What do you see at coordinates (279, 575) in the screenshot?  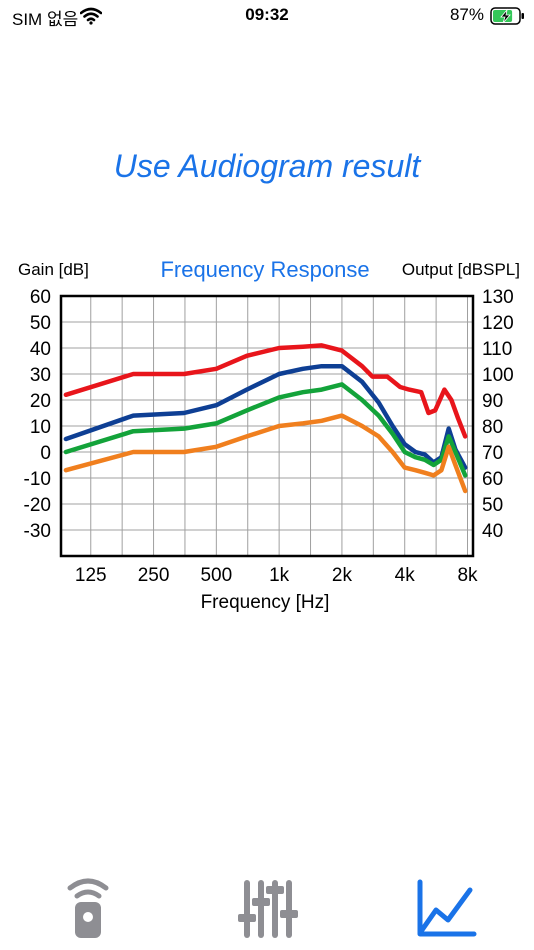 I see `x-tick-label: 1k` at bounding box center [279, 575].